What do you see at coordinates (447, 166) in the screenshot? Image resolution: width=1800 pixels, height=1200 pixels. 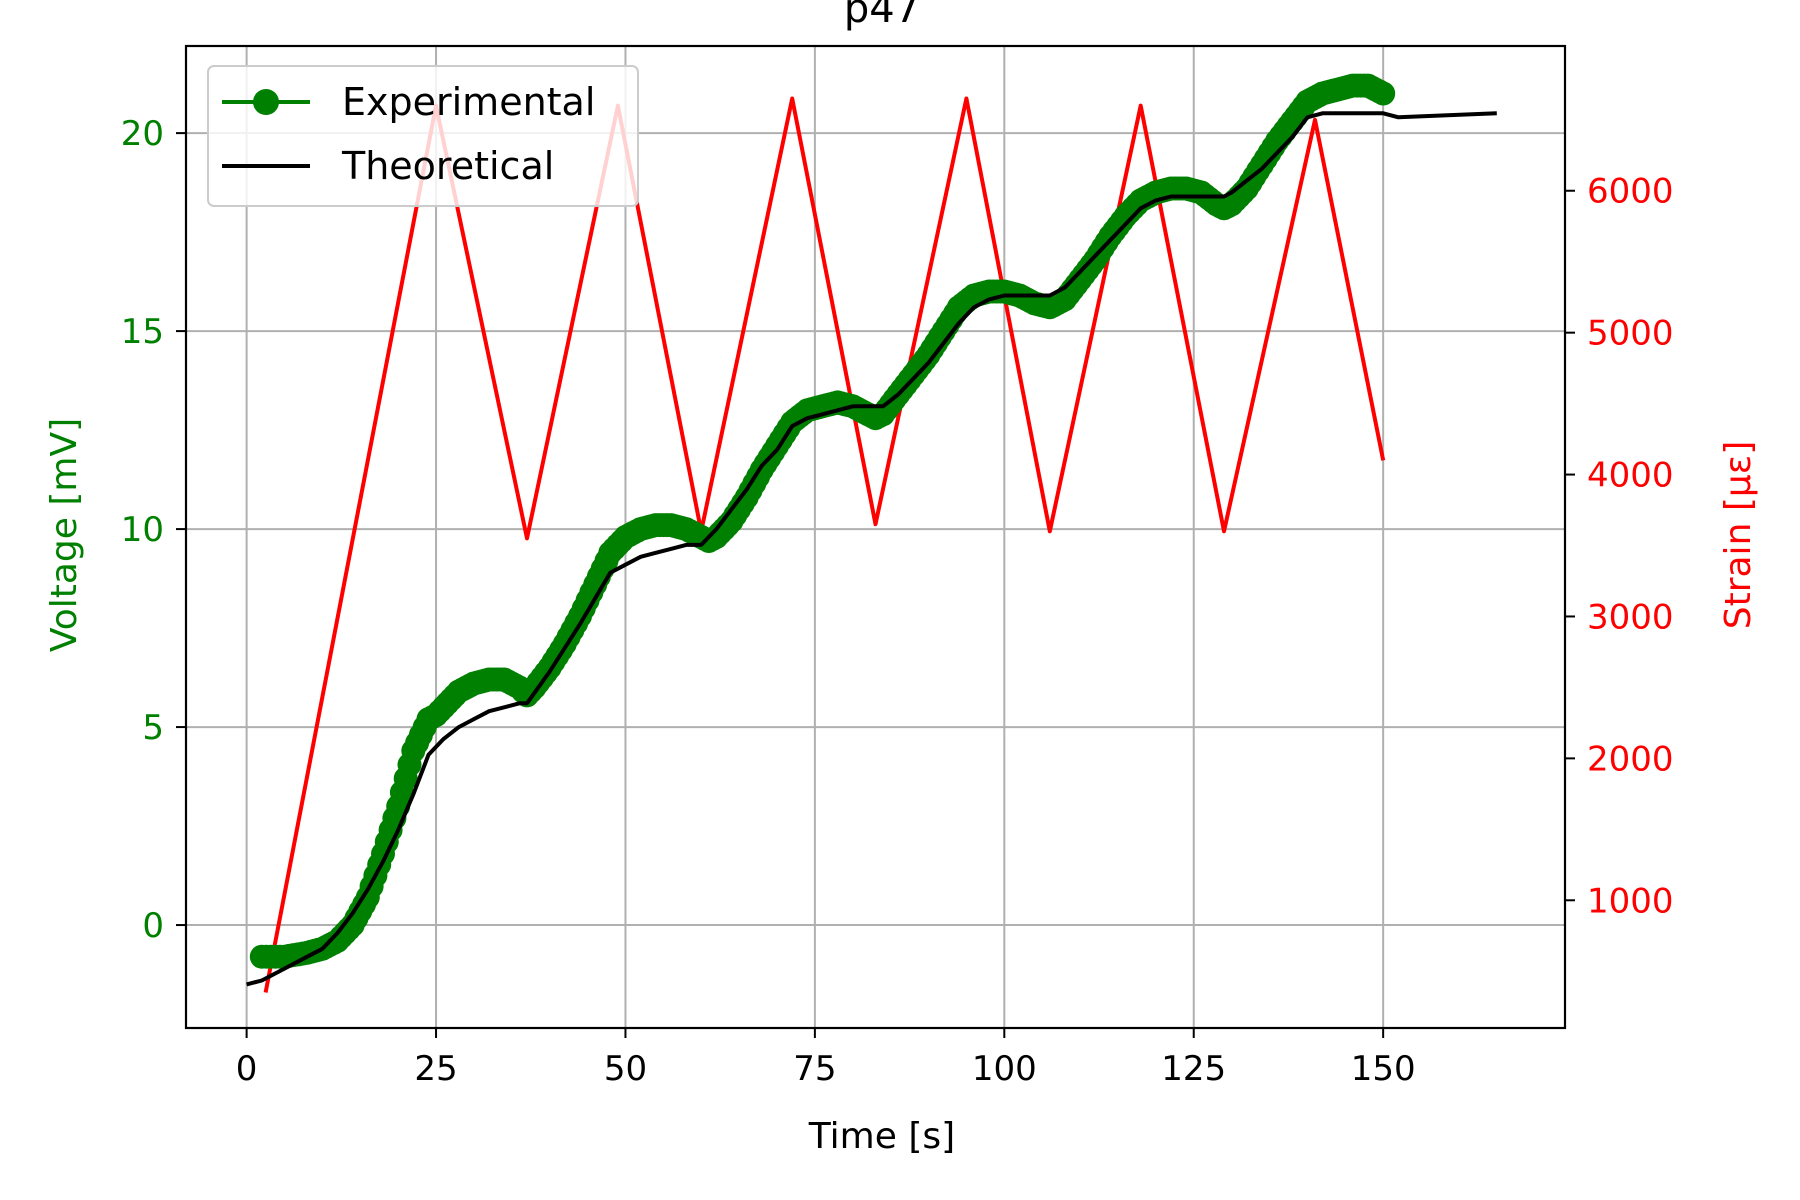 I see `legend-theoretical-label: Theoretical` at bounding box center [447, 166].